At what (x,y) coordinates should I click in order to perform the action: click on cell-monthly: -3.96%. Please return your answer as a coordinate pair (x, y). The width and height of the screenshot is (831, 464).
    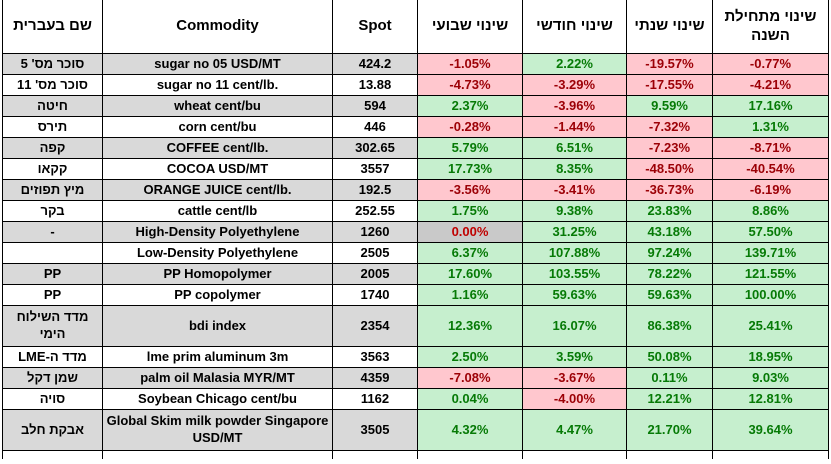
    Looking at the image, I should click on (574, 106).